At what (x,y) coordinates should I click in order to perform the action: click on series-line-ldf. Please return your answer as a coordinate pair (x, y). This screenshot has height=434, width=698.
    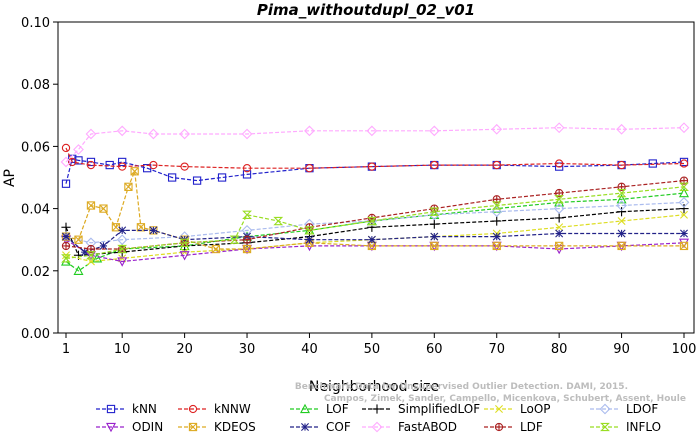
    Looking at the image, I should click on (375, 215).